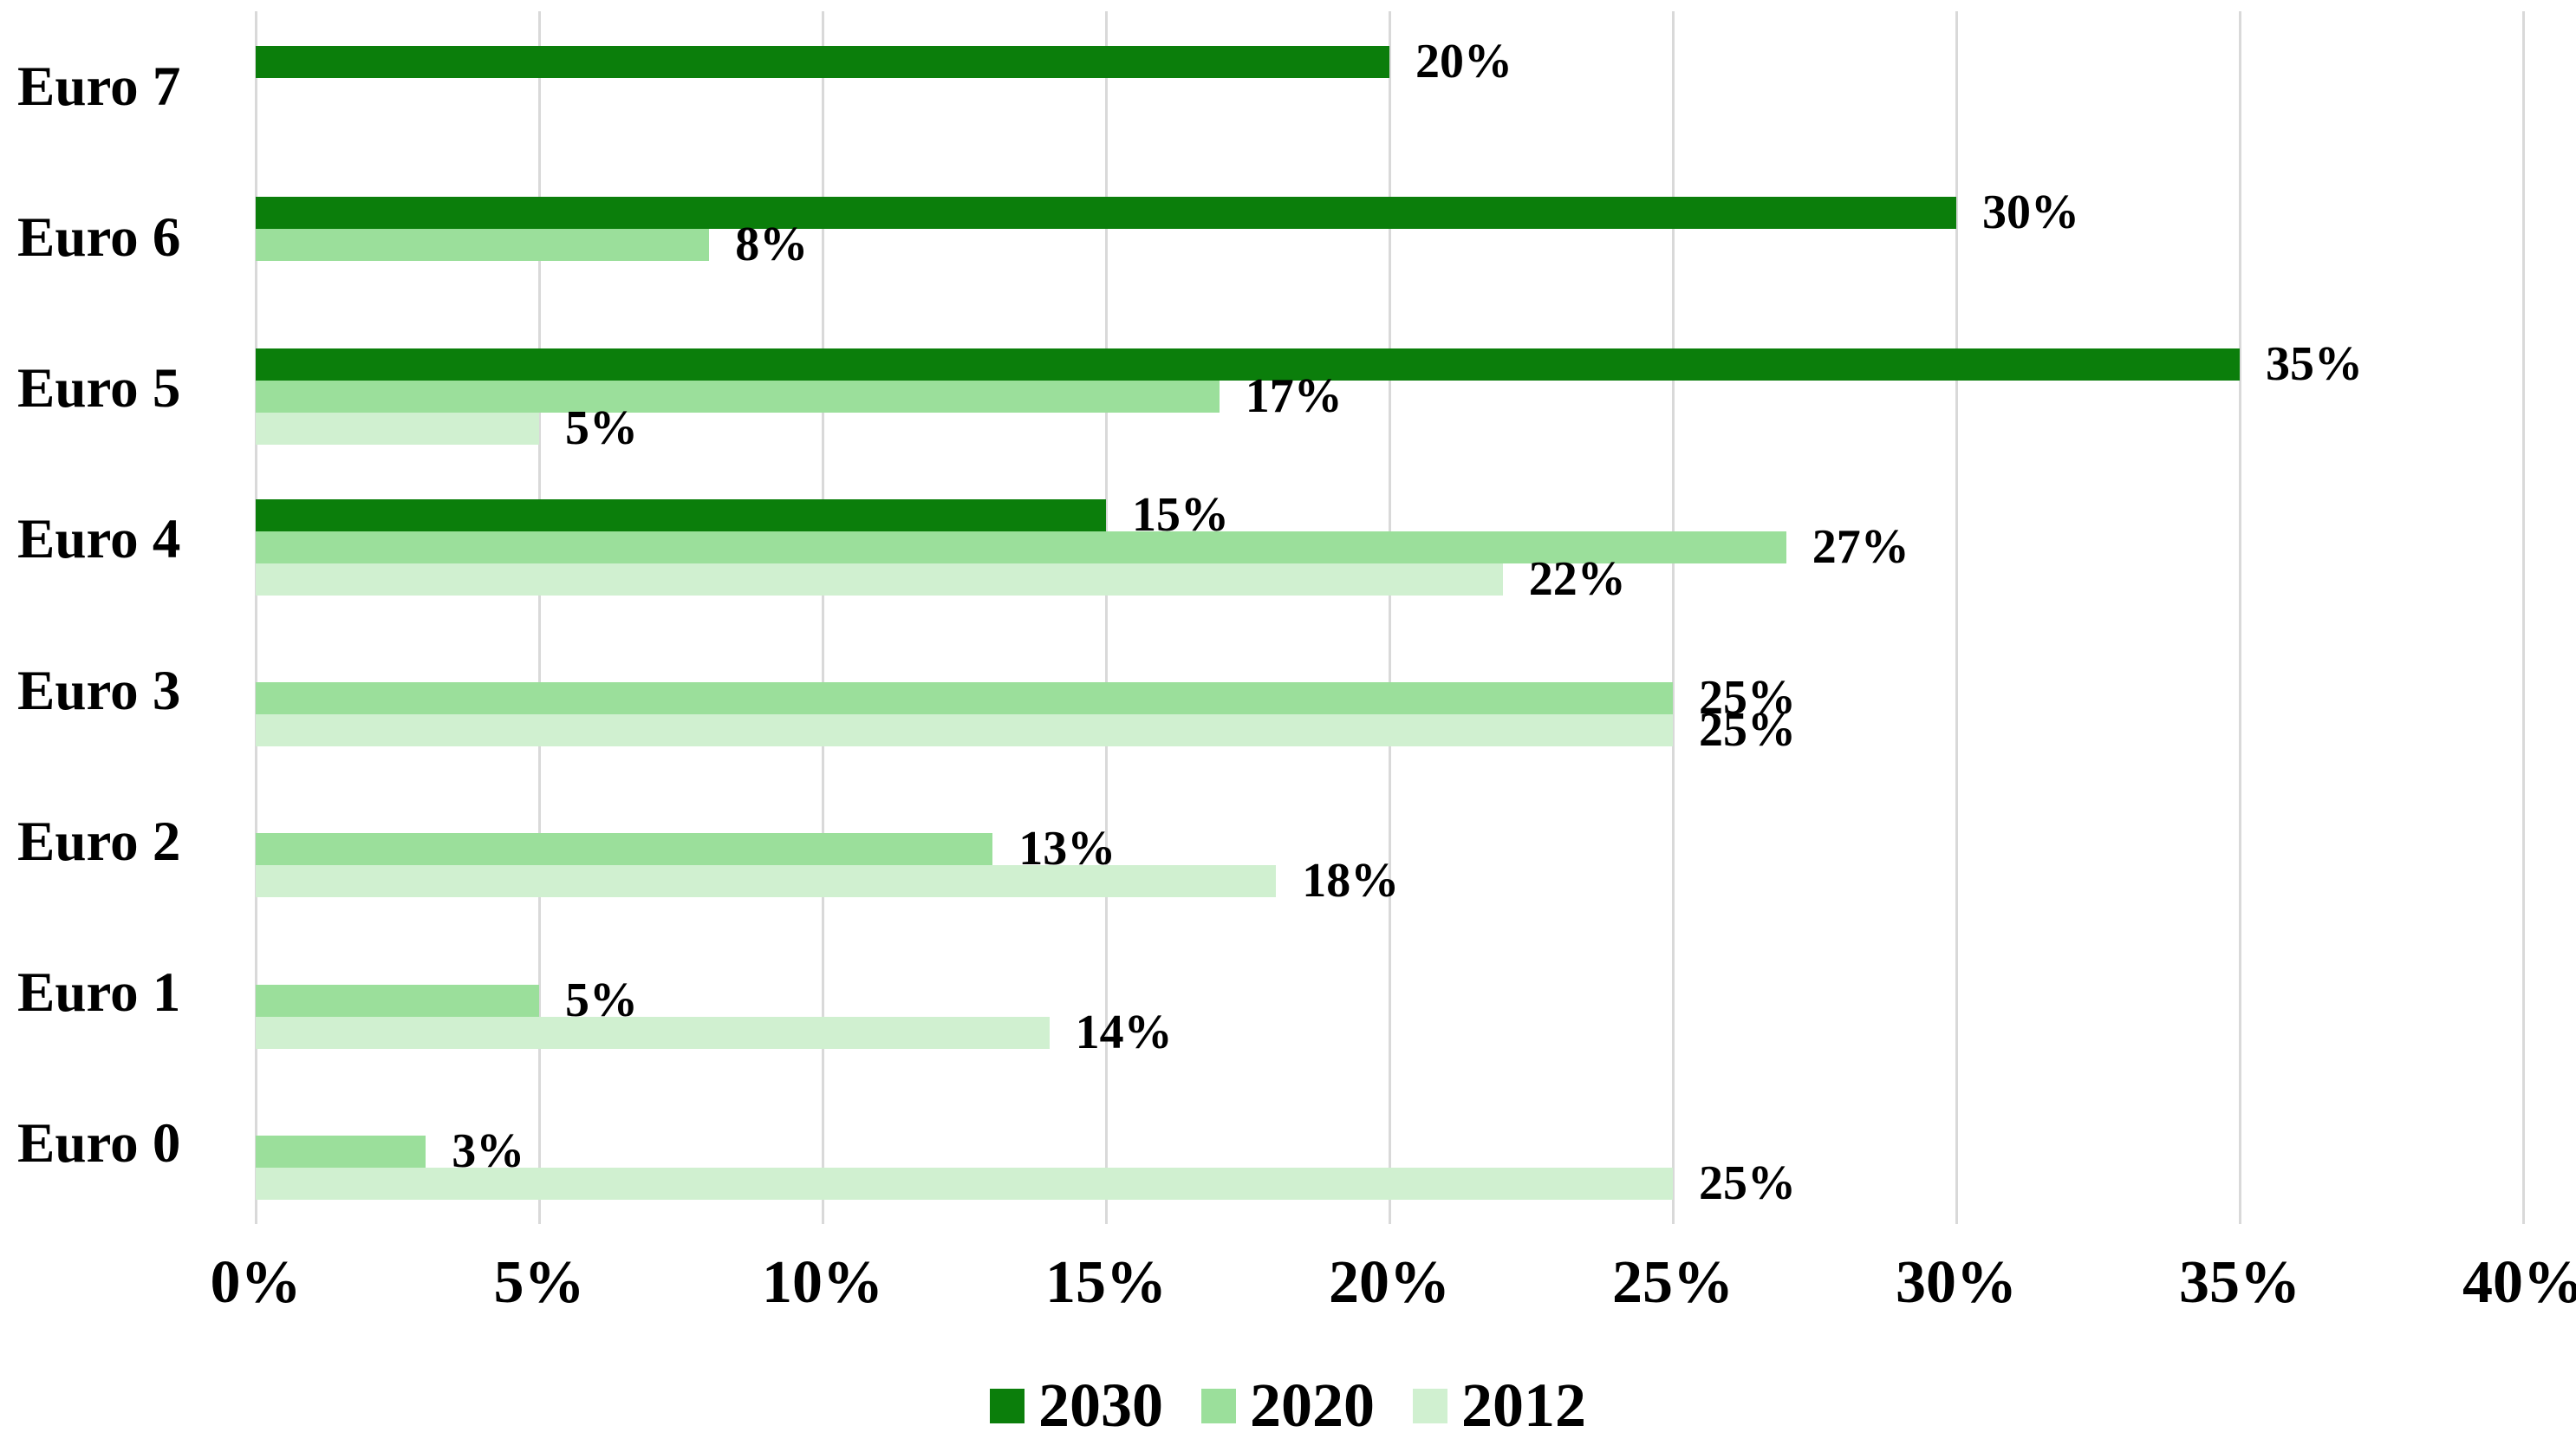  Describe the element at coordinates (822, 1282) in the screenshot. I see `x-tick-label: 10%` at that location.